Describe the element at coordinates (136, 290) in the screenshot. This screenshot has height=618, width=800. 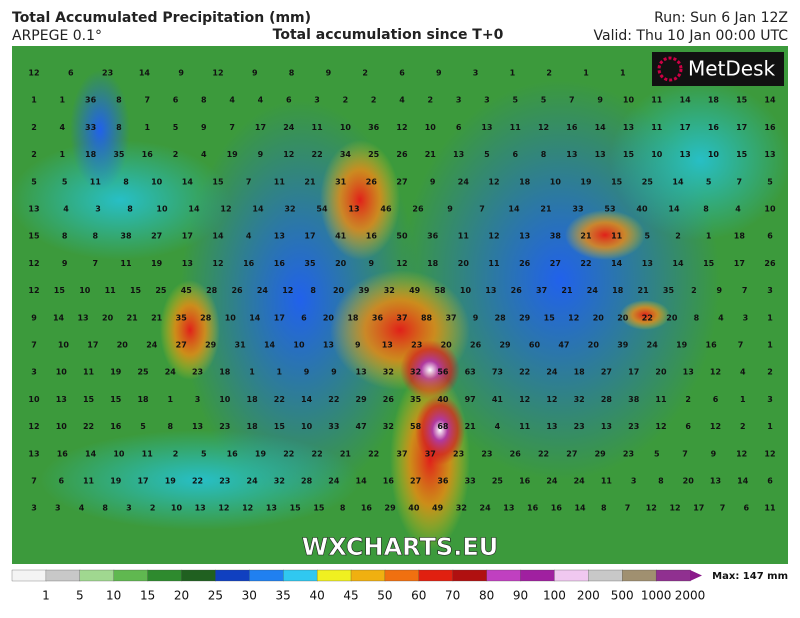
I see `grid-value: 15` at that location.